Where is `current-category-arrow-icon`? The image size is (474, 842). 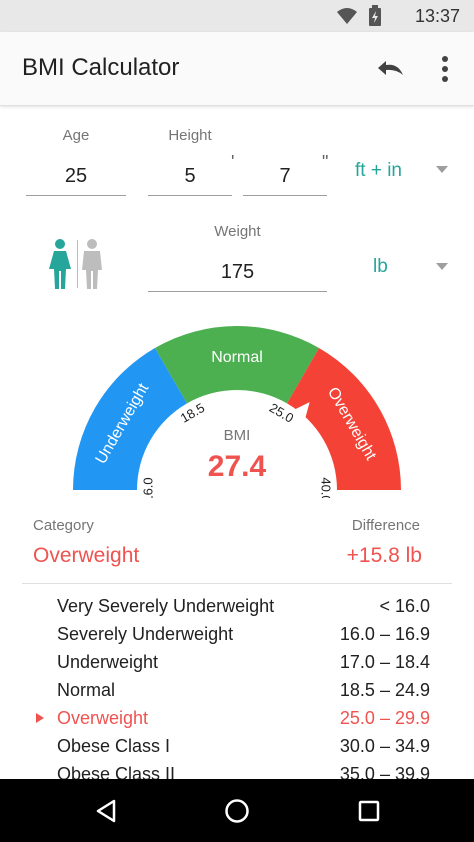
current-category-arrow-icon is located at coordinates (40, 718).